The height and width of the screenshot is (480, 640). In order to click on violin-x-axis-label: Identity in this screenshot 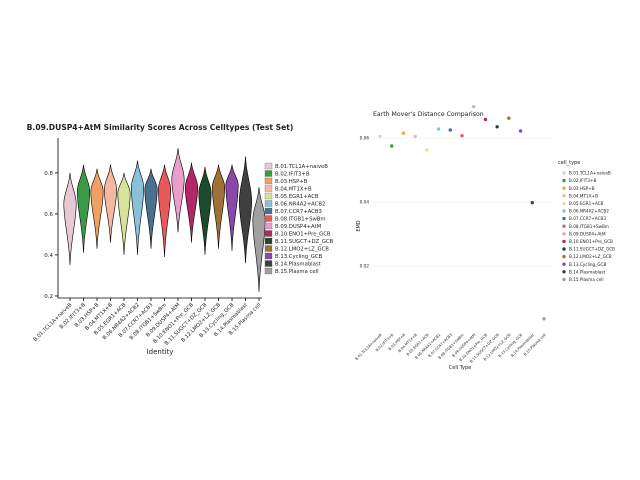, I will do `click(160, 352)`.